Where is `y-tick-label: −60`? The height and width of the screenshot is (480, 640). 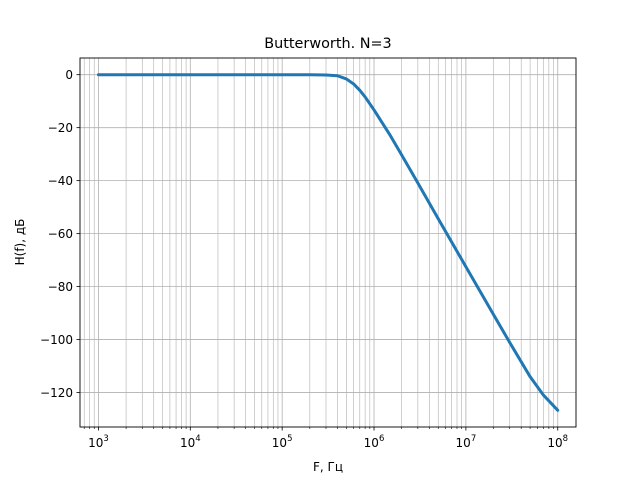
y-tick-label: −60 is located at coordinates (60, 234).